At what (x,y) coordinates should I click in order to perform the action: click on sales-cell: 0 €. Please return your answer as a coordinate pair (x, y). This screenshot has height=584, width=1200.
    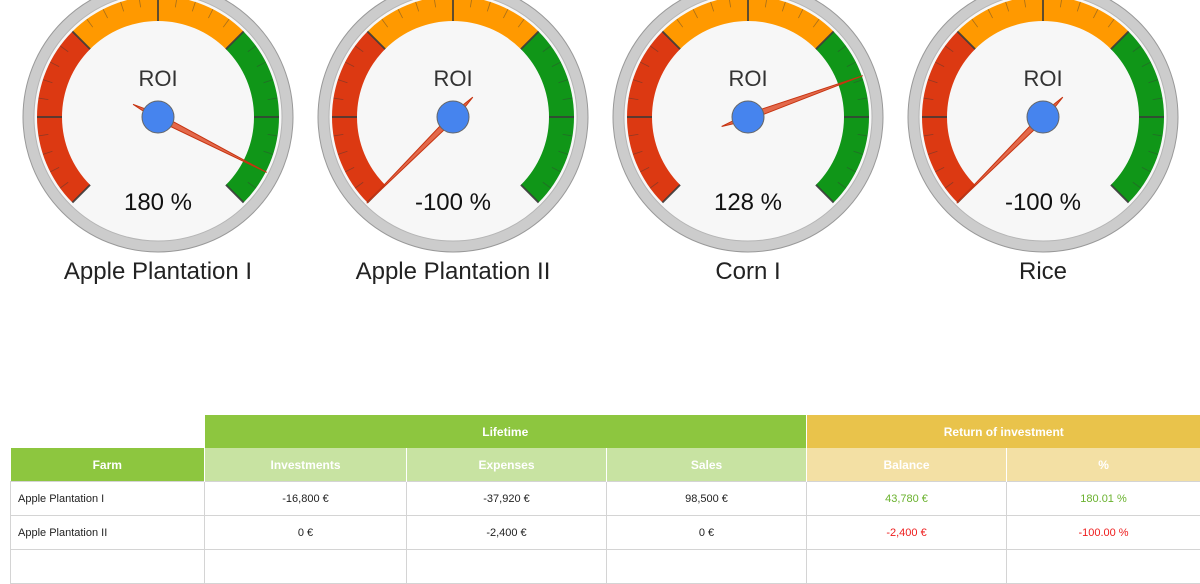
    Looking at the image, I should click on (707, 533).